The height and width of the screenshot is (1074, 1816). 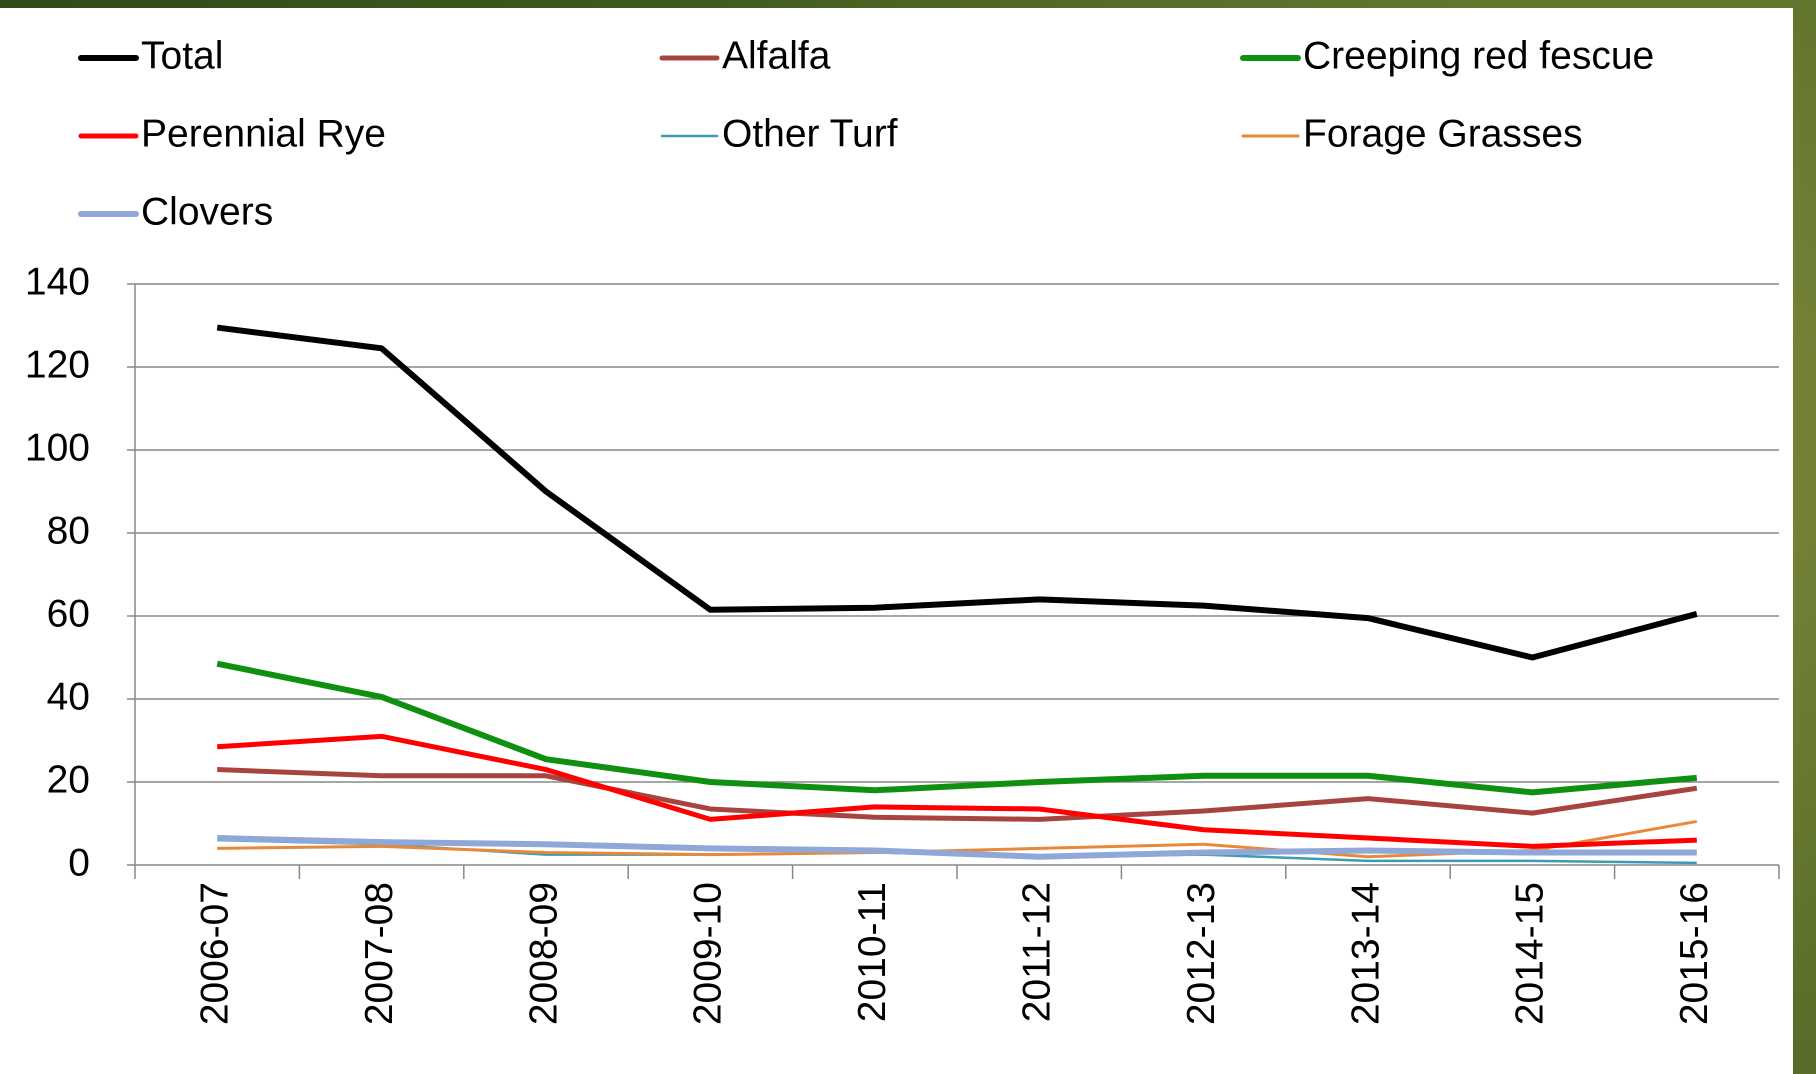 I want to click on x-tick-label: 2012-13, so click(x=1201, y=953).